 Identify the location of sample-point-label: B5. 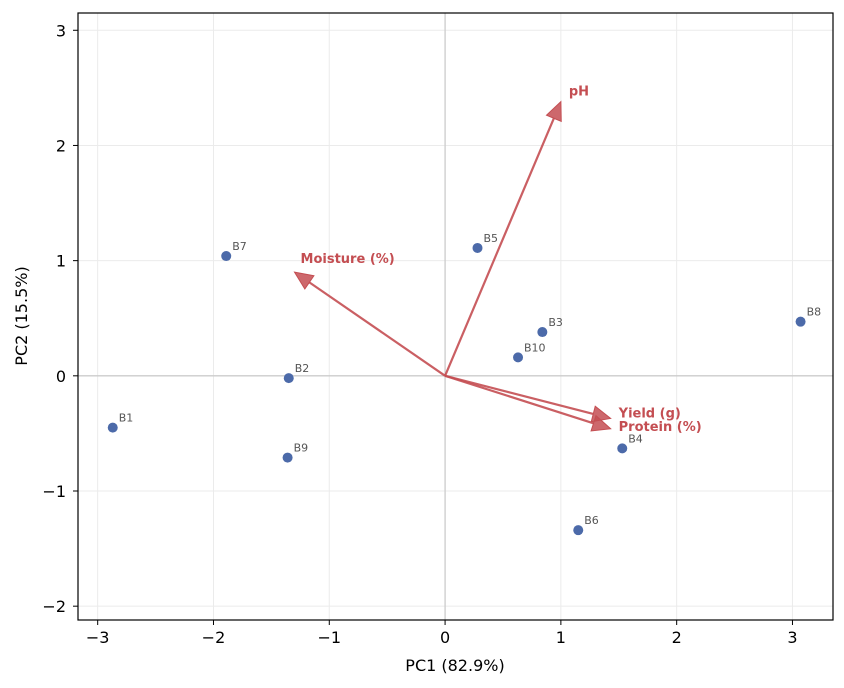
(491, 238).